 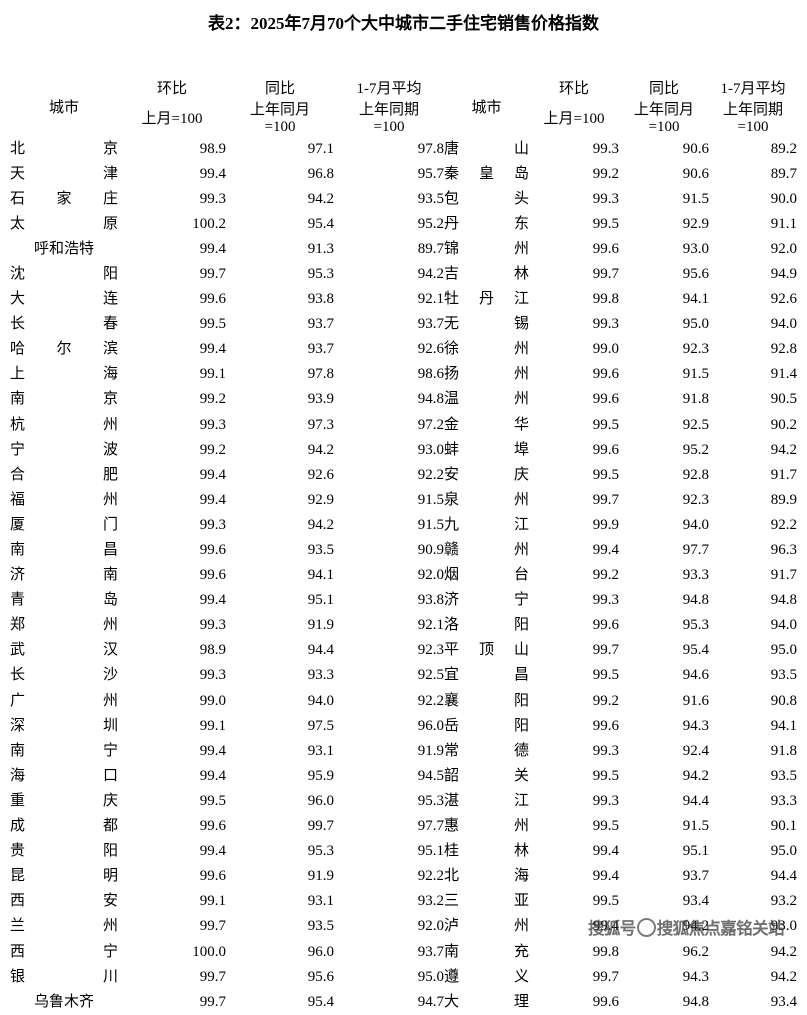 What do you see at coordinates (430, 725) in the screenshot?
I see `value-avg-left: 96.0` at bounding box center [430, 725].